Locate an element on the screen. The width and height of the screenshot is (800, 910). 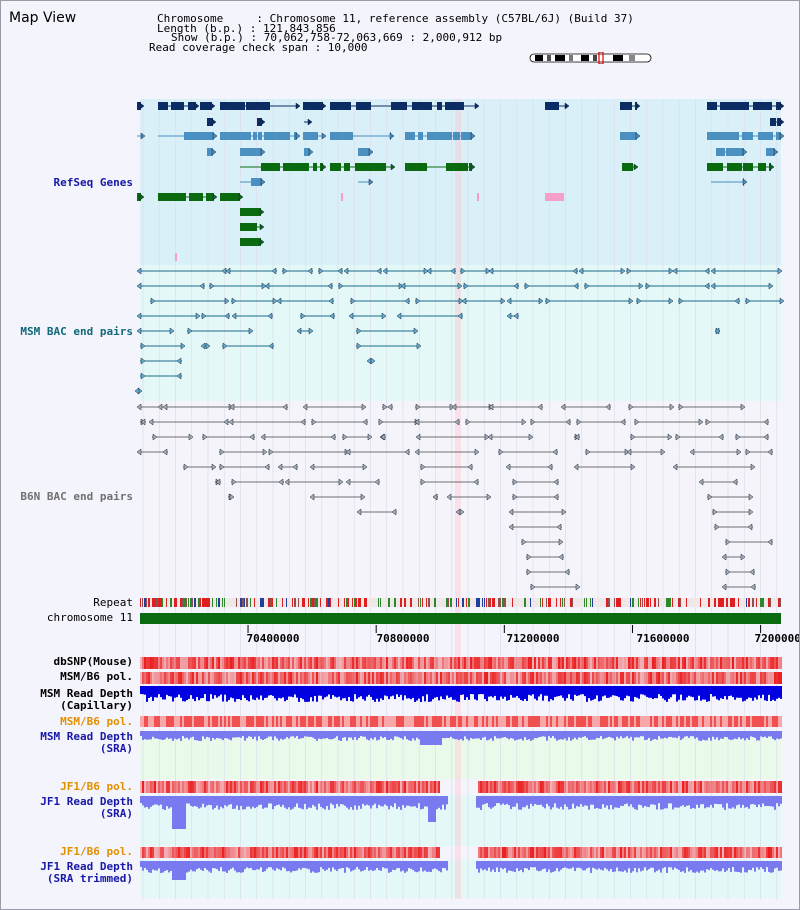
chromosome-ideogram is located at coordinates (590, 58).